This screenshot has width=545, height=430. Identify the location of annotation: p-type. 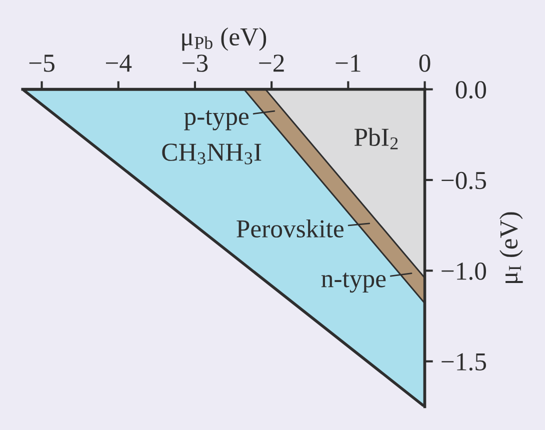
(216, 120).